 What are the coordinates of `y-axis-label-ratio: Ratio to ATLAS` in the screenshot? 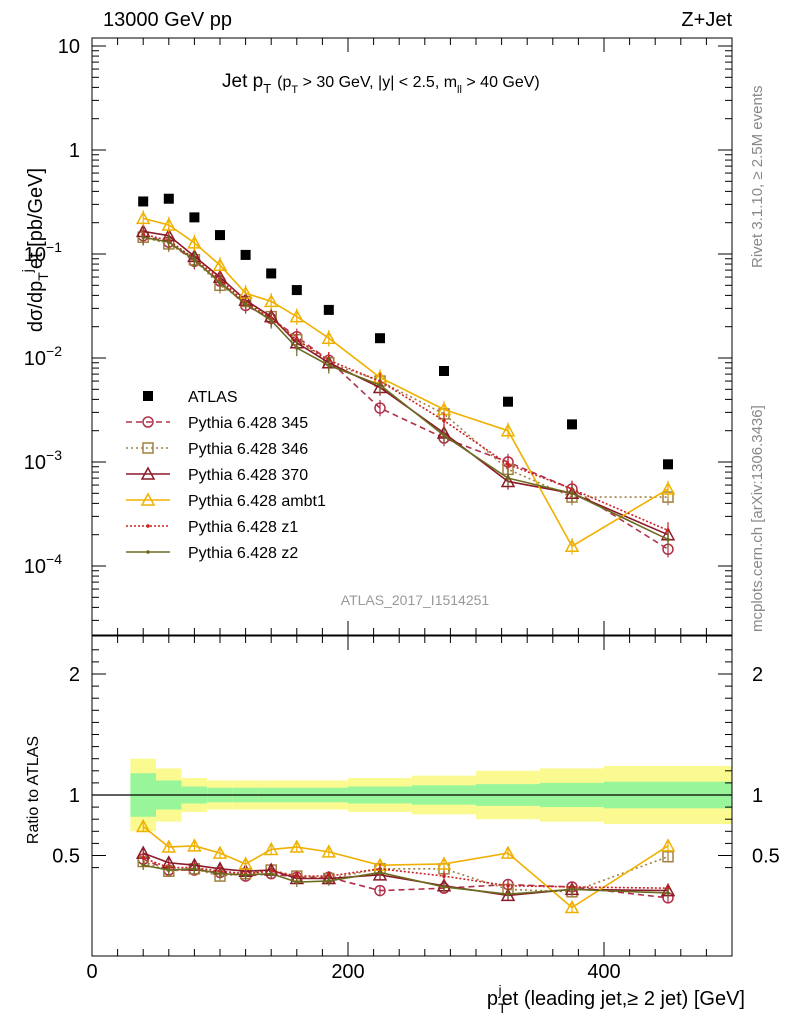 It's located at (33, 790).